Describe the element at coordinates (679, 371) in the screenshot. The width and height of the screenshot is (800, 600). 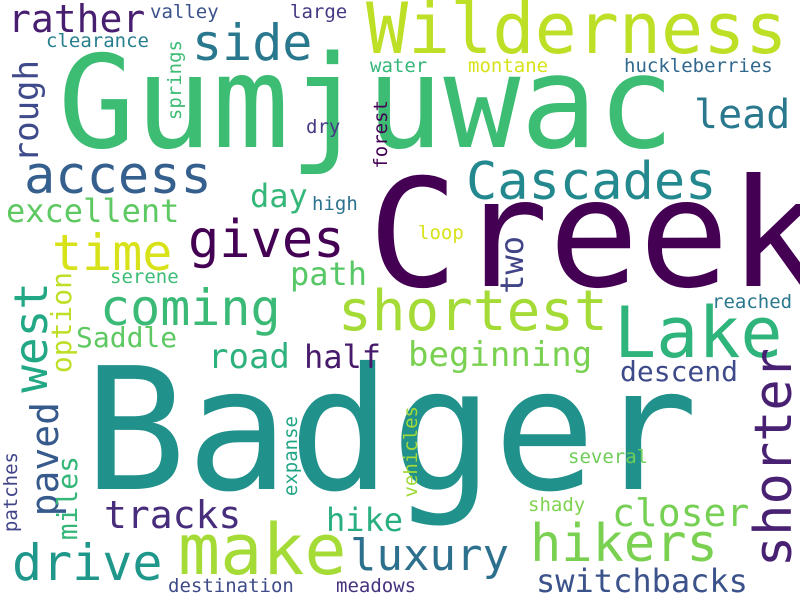
I see `word-descend: descend` at that location.